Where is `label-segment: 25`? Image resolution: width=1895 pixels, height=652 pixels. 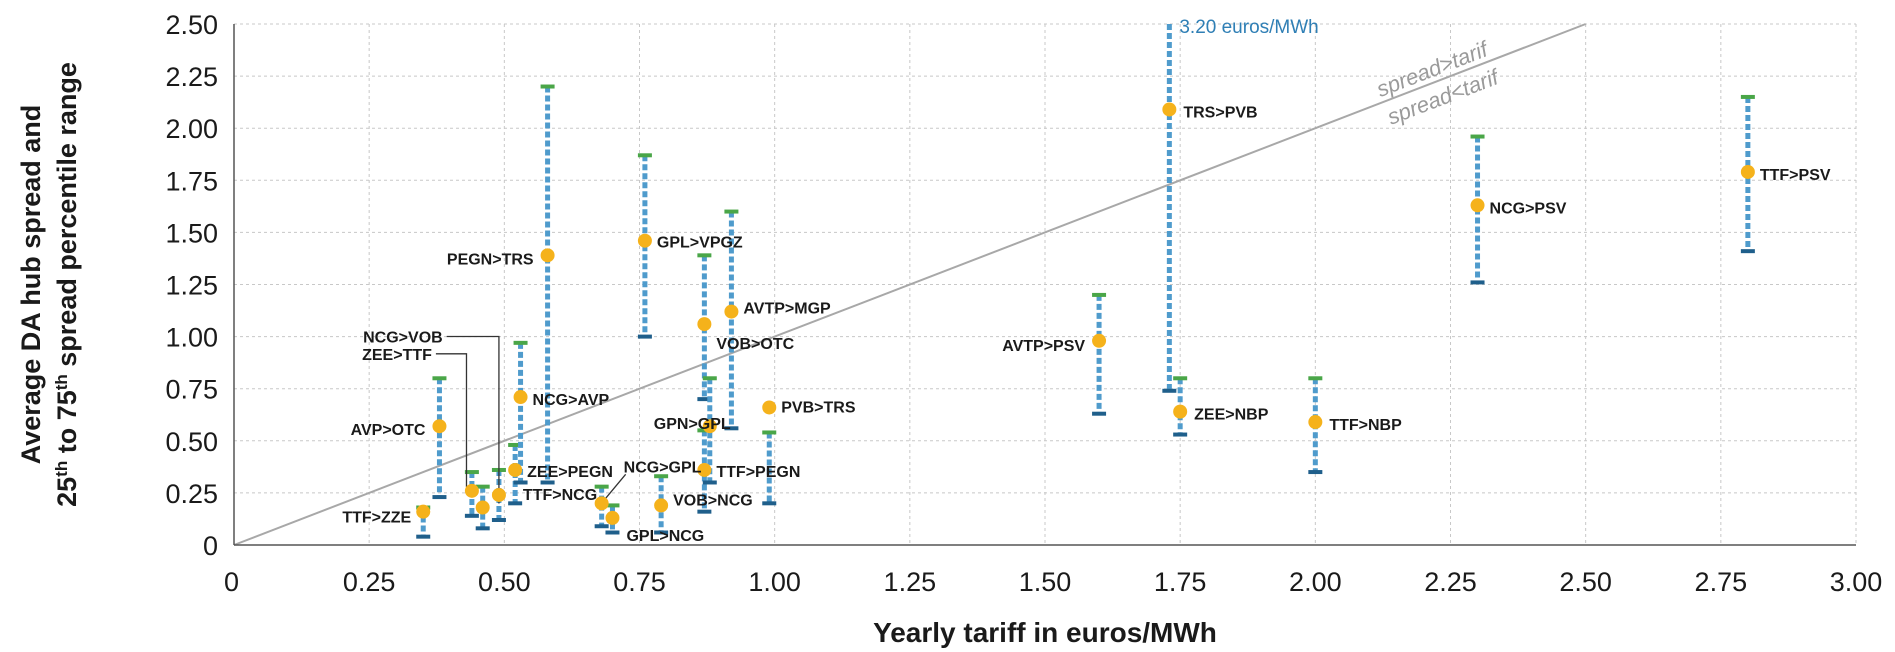
label-segment: 25 is located at coordinates (67, 492).